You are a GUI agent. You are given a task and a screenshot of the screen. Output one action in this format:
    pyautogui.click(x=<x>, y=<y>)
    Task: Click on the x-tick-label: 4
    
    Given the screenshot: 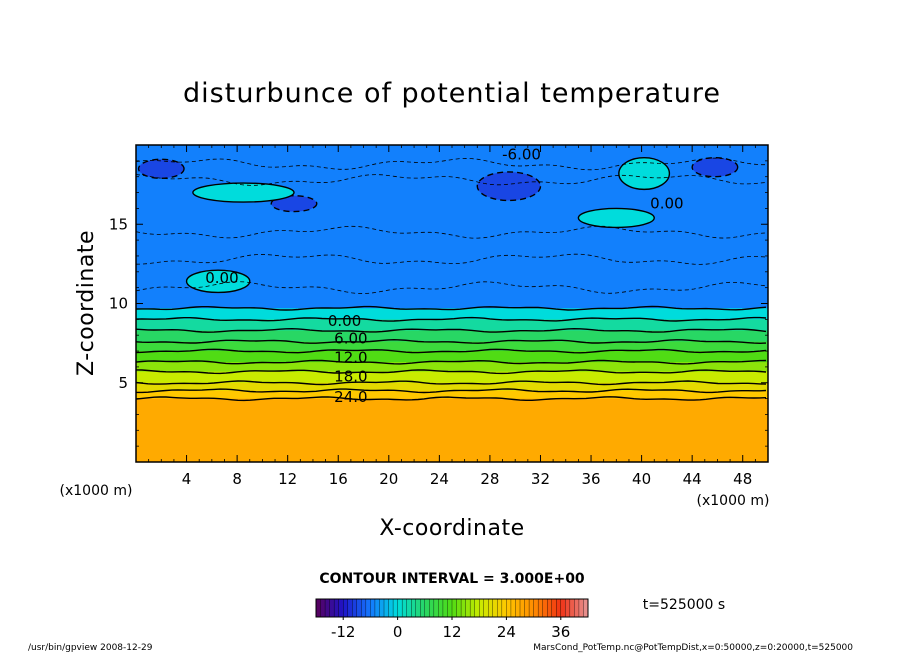 What is the action you would take?
    pyautogui.click(x=187, y=479)
    